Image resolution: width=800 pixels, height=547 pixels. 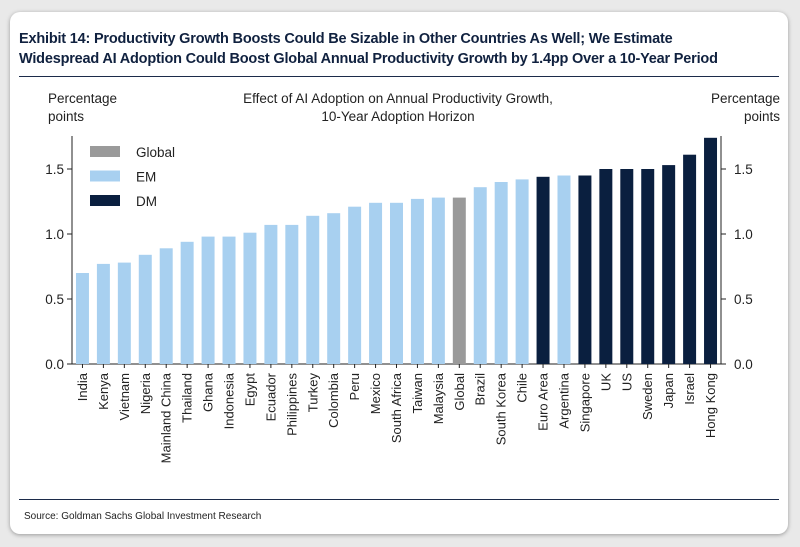 What do you see at coordinates (627, 266) in the screenshot?
I see `bar-us` at bounding box center [627, 266].